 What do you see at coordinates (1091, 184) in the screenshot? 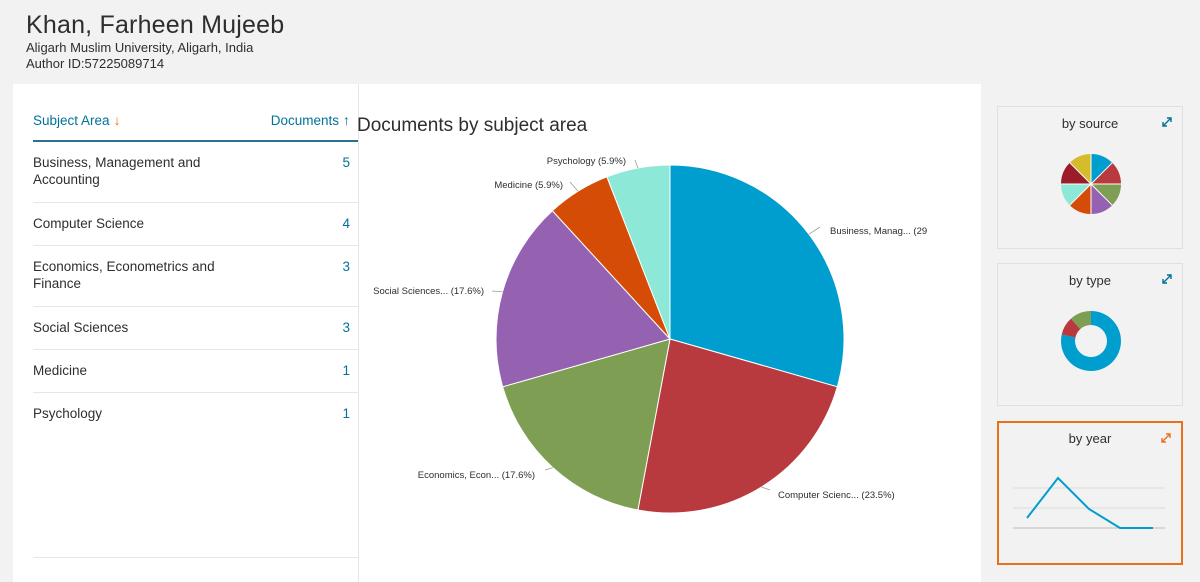
I see `source-mini-pie` at bounding box center [1091, 184].